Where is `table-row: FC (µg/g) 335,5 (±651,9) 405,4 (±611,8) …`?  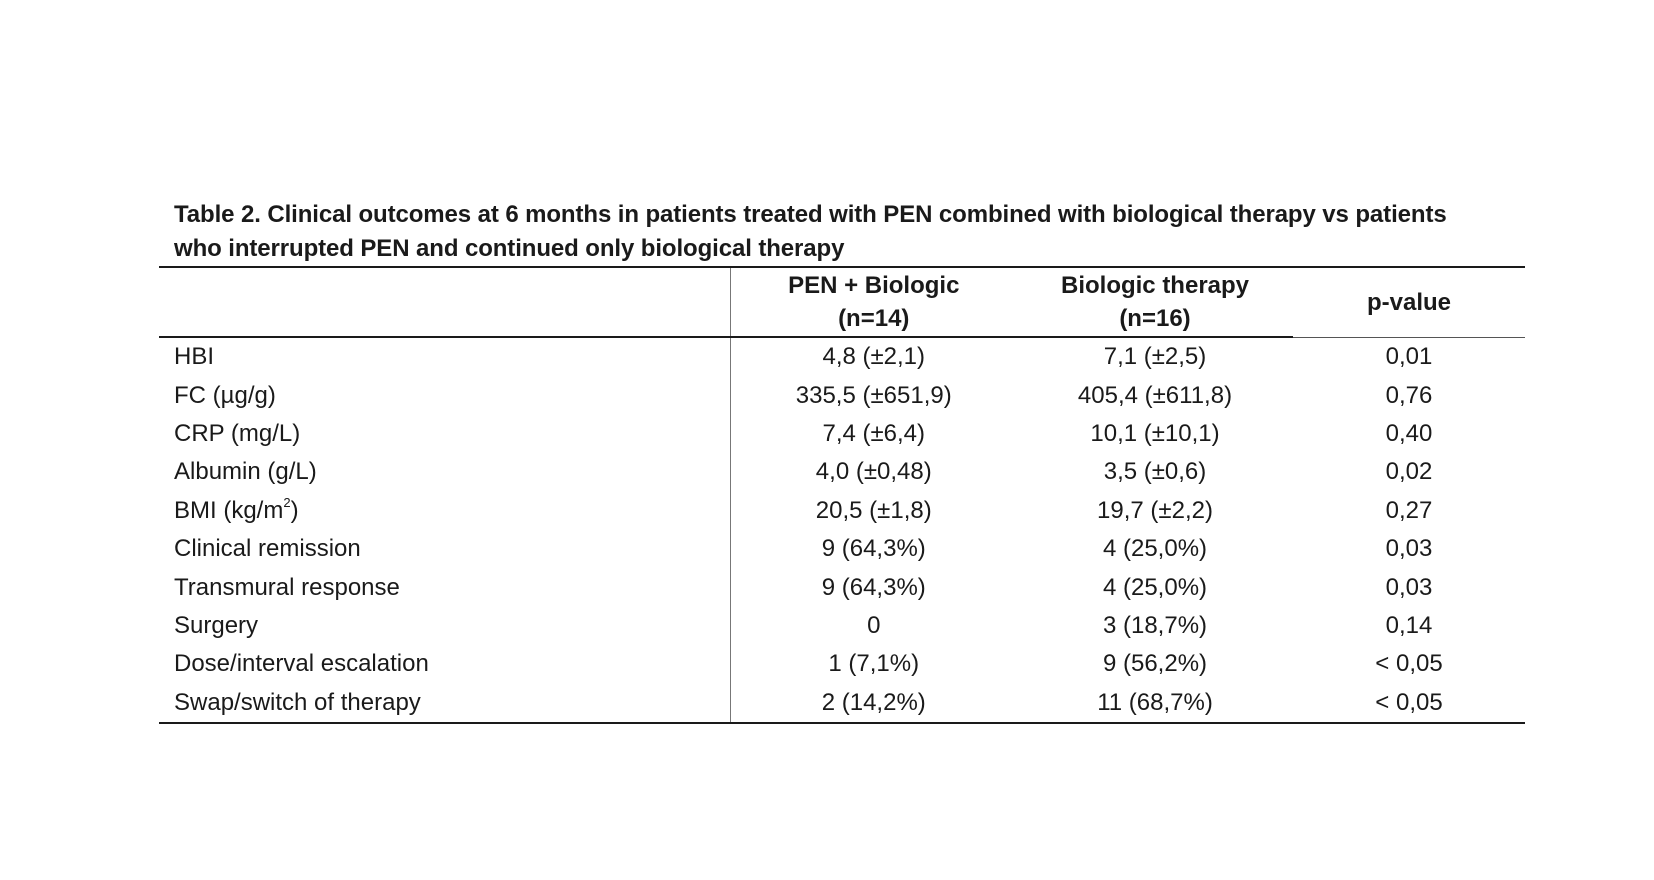
table-row: FC (µg/g) 335,5 (±651,9) 405,4 (±611,8) … is located at coordinates (842, 395).